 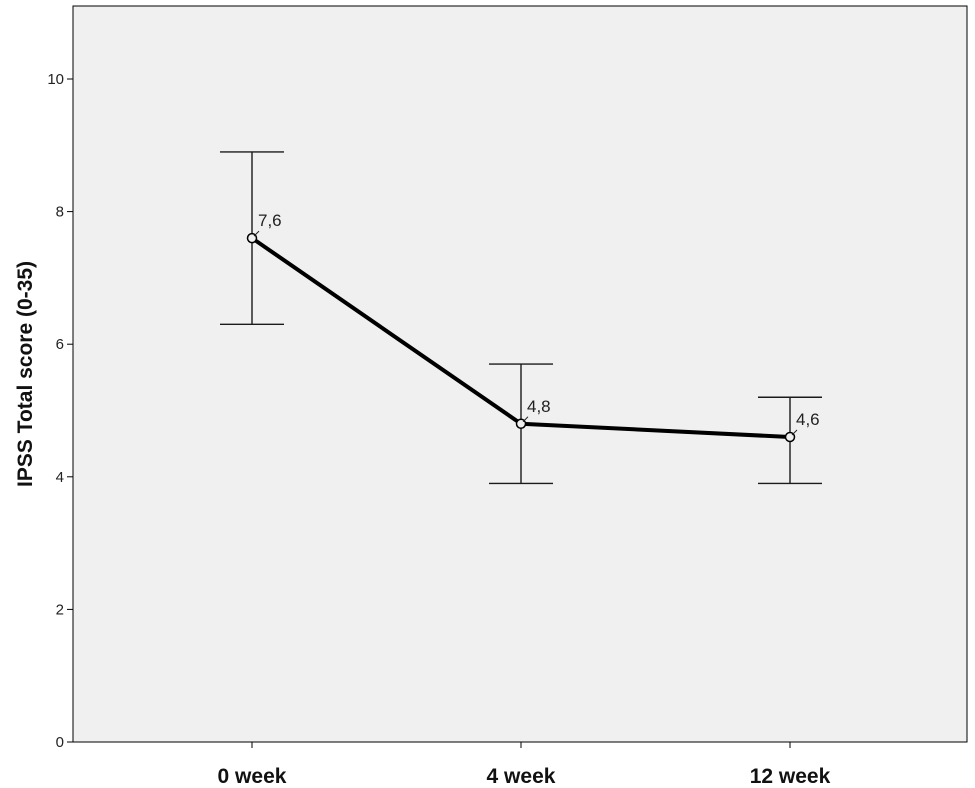 What do you see at coordinates (270, 220) in the screenshot?
I see `data-label: 7,6` at bounding box center [270, 220].